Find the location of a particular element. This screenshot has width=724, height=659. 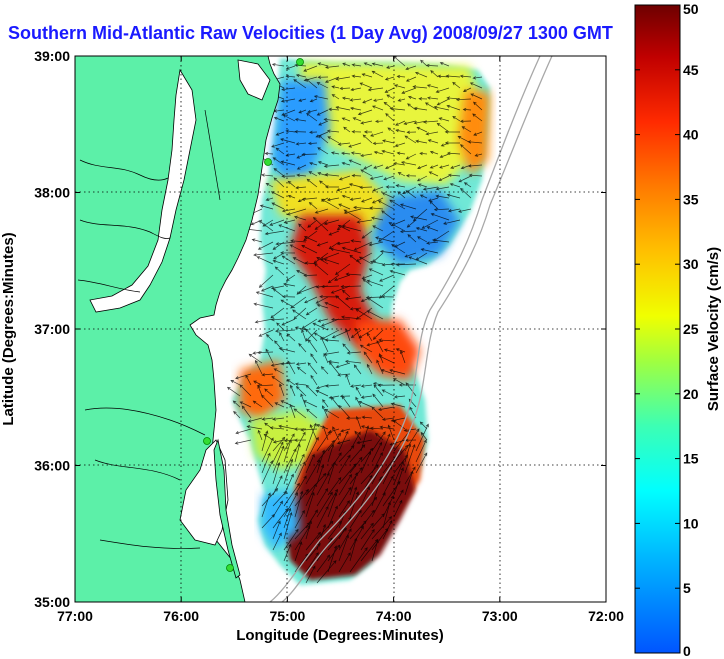

y-tick-label: 37:00 is located at coordinates (52, 329).